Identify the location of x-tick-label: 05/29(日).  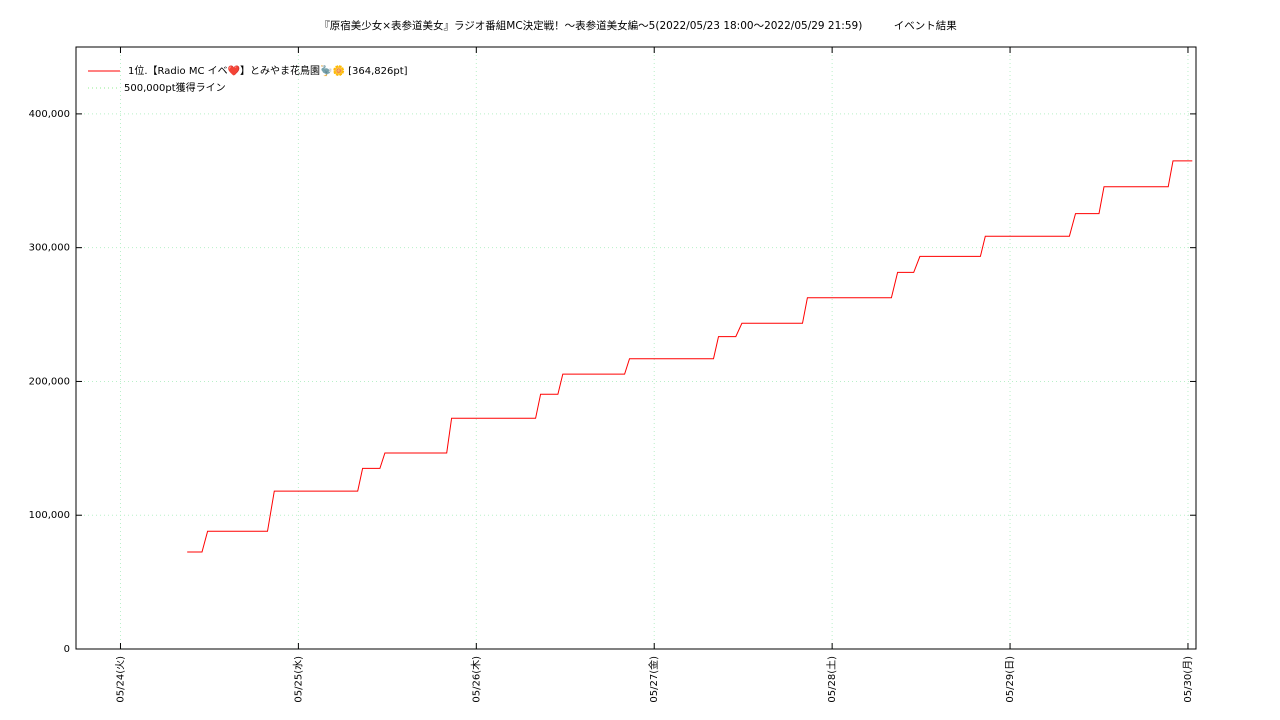
(1010, 679).